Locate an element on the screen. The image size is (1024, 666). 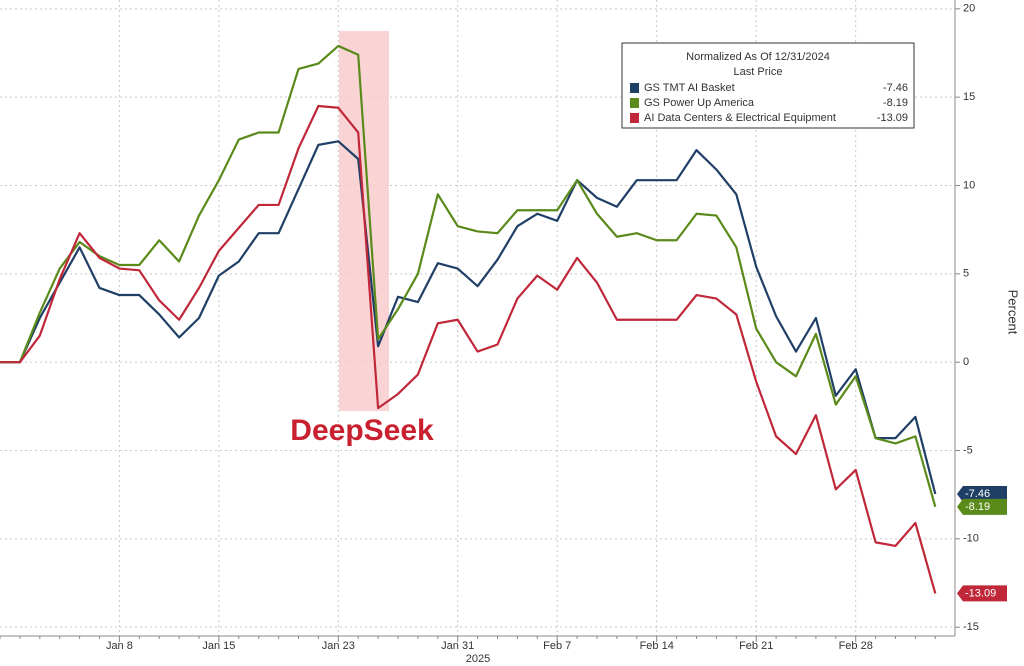
legend-label: GS Power Up America is located at coordinates (699, 103).